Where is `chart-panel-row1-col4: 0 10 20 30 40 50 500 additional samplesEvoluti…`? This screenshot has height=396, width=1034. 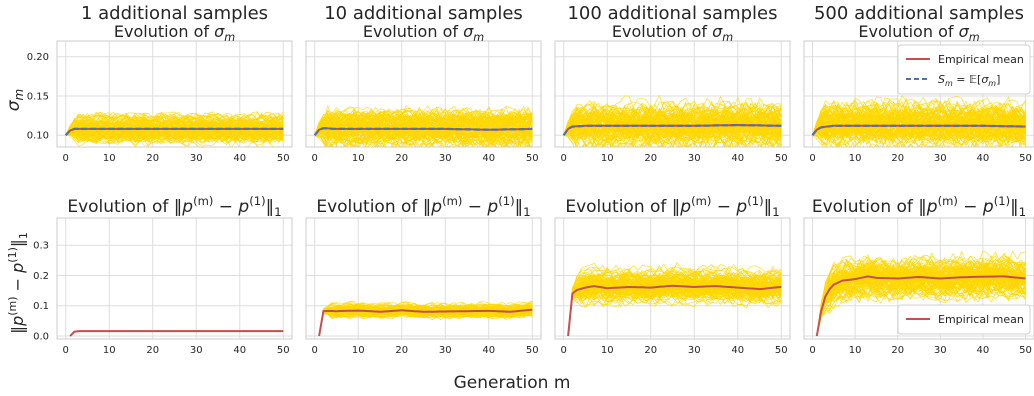
chart-panel-row1-col4: 0 10 20 30 40 50 500 additional samplesEvoluti… is located at coordinates (918, 83).